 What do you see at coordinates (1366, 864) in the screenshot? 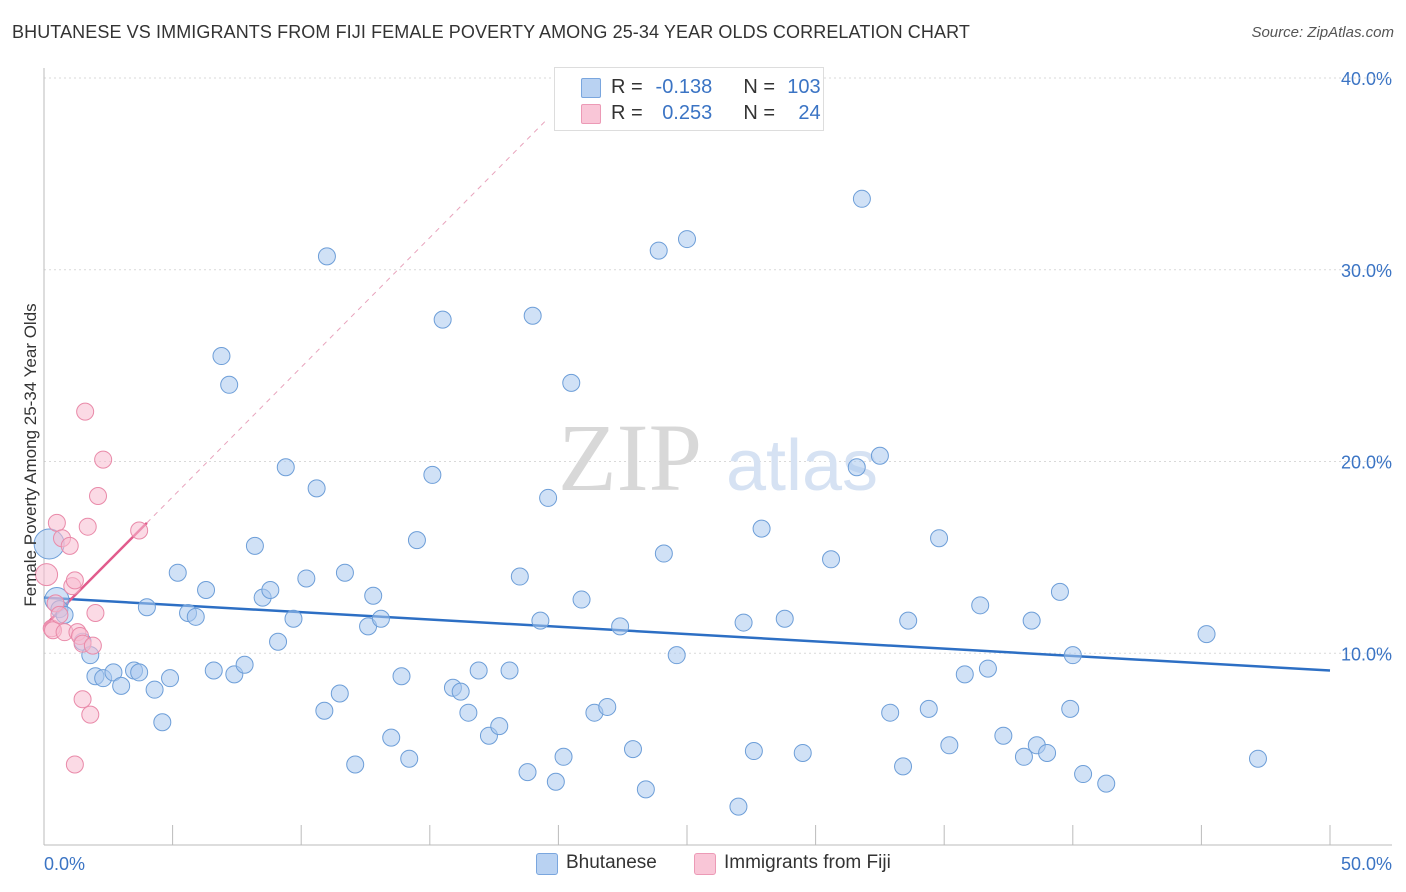
I see `x-tick-label-1: 50.0%` at bounding box center [1366, 864].